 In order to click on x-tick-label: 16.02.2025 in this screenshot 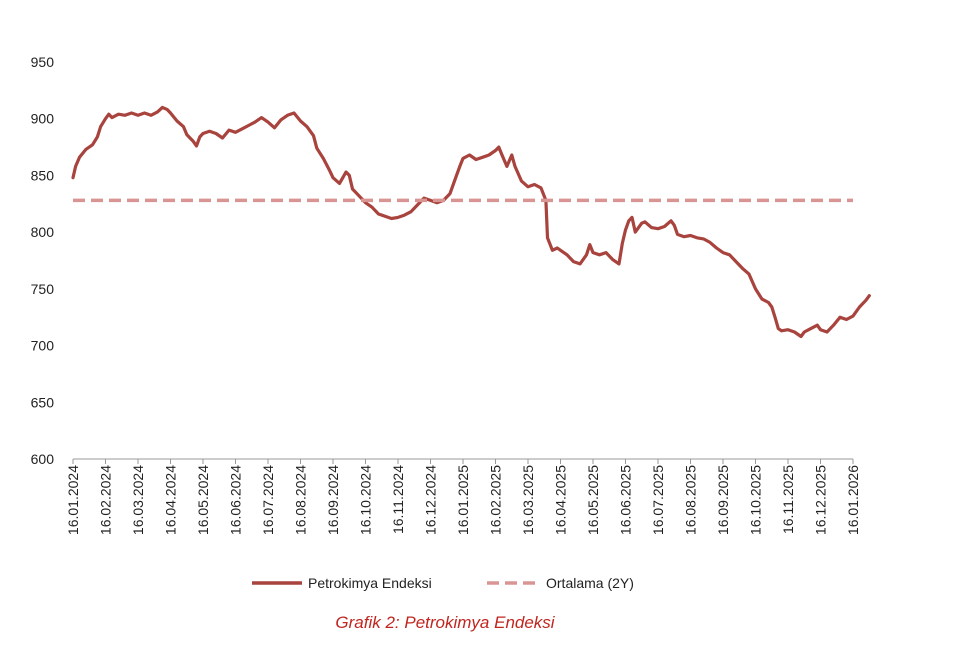, I will do `click(496, 500)`.